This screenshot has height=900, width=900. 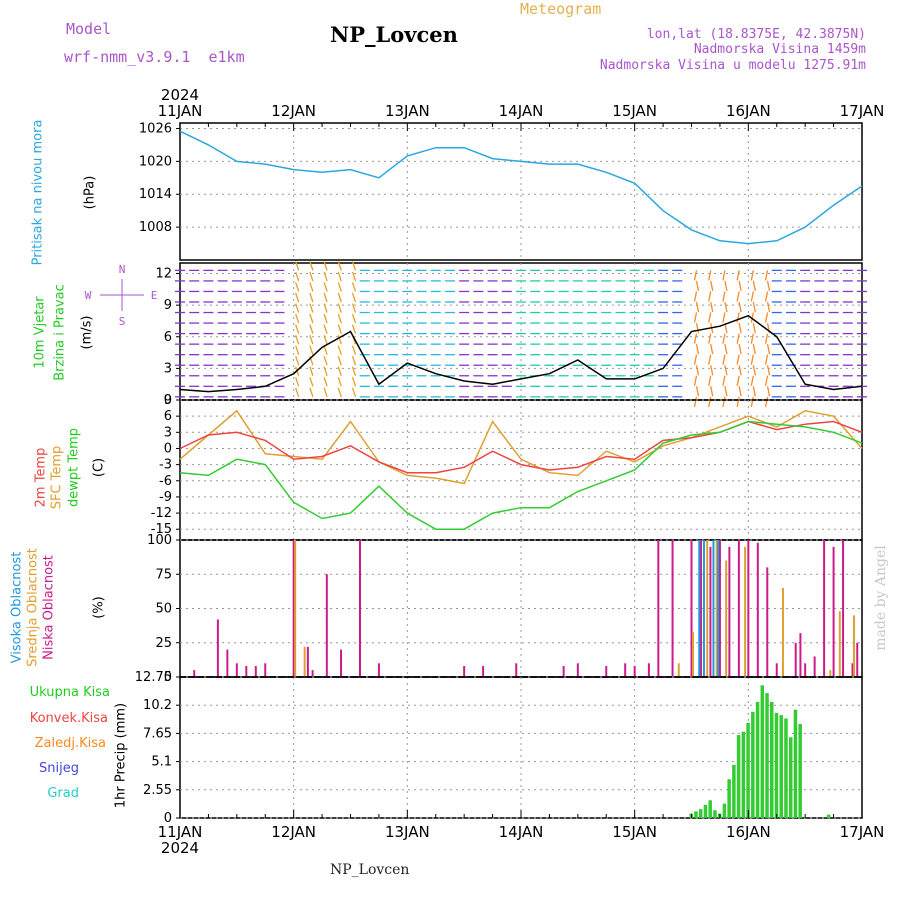 I want to click on ytick-label-3: 0, so click(x=168, y=677).